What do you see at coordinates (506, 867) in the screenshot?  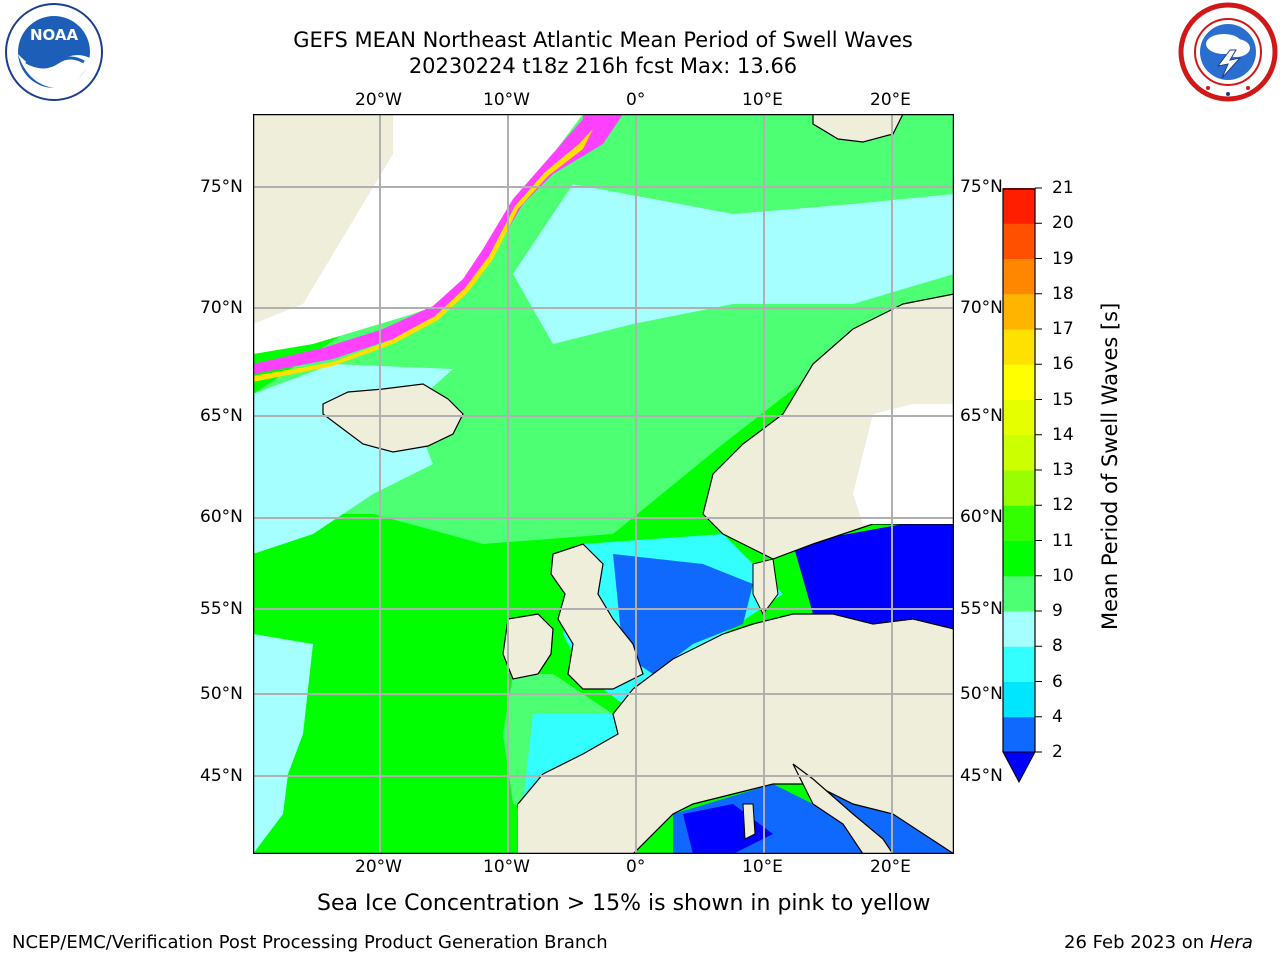 I see `lon-tick-bottom-10w: 10°W` at bounding box center [506, 867].